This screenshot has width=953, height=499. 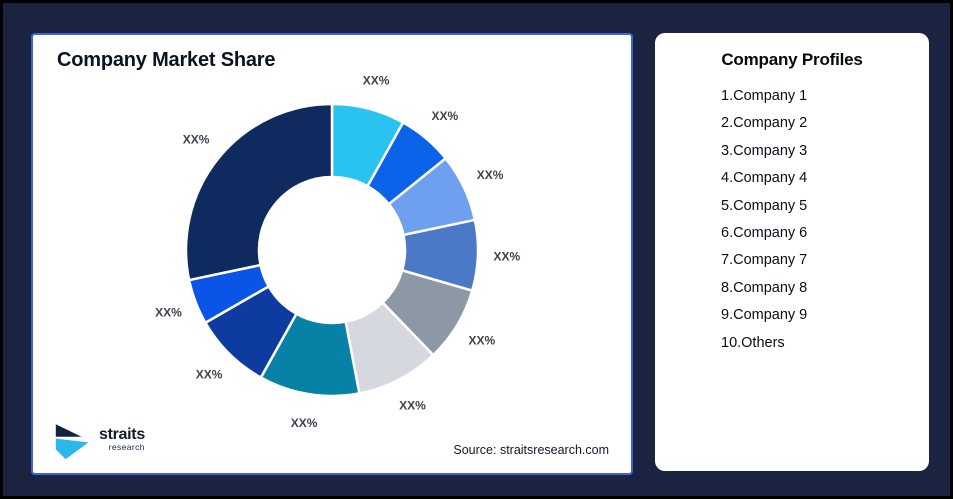 What do you see at coordinates (68, 430) in the screenshot?
I see `logo-arrow-top-shape` at bounding box center [68, 430].